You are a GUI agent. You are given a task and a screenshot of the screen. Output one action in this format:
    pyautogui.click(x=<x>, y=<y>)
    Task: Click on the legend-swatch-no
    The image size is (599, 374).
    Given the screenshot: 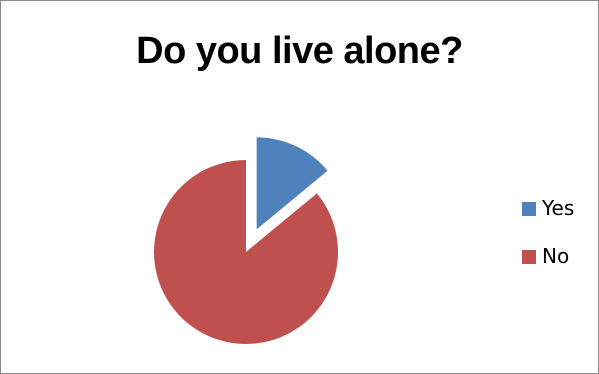 What is the action you would take?
    pyautogui.click(x=529, y=257)
    